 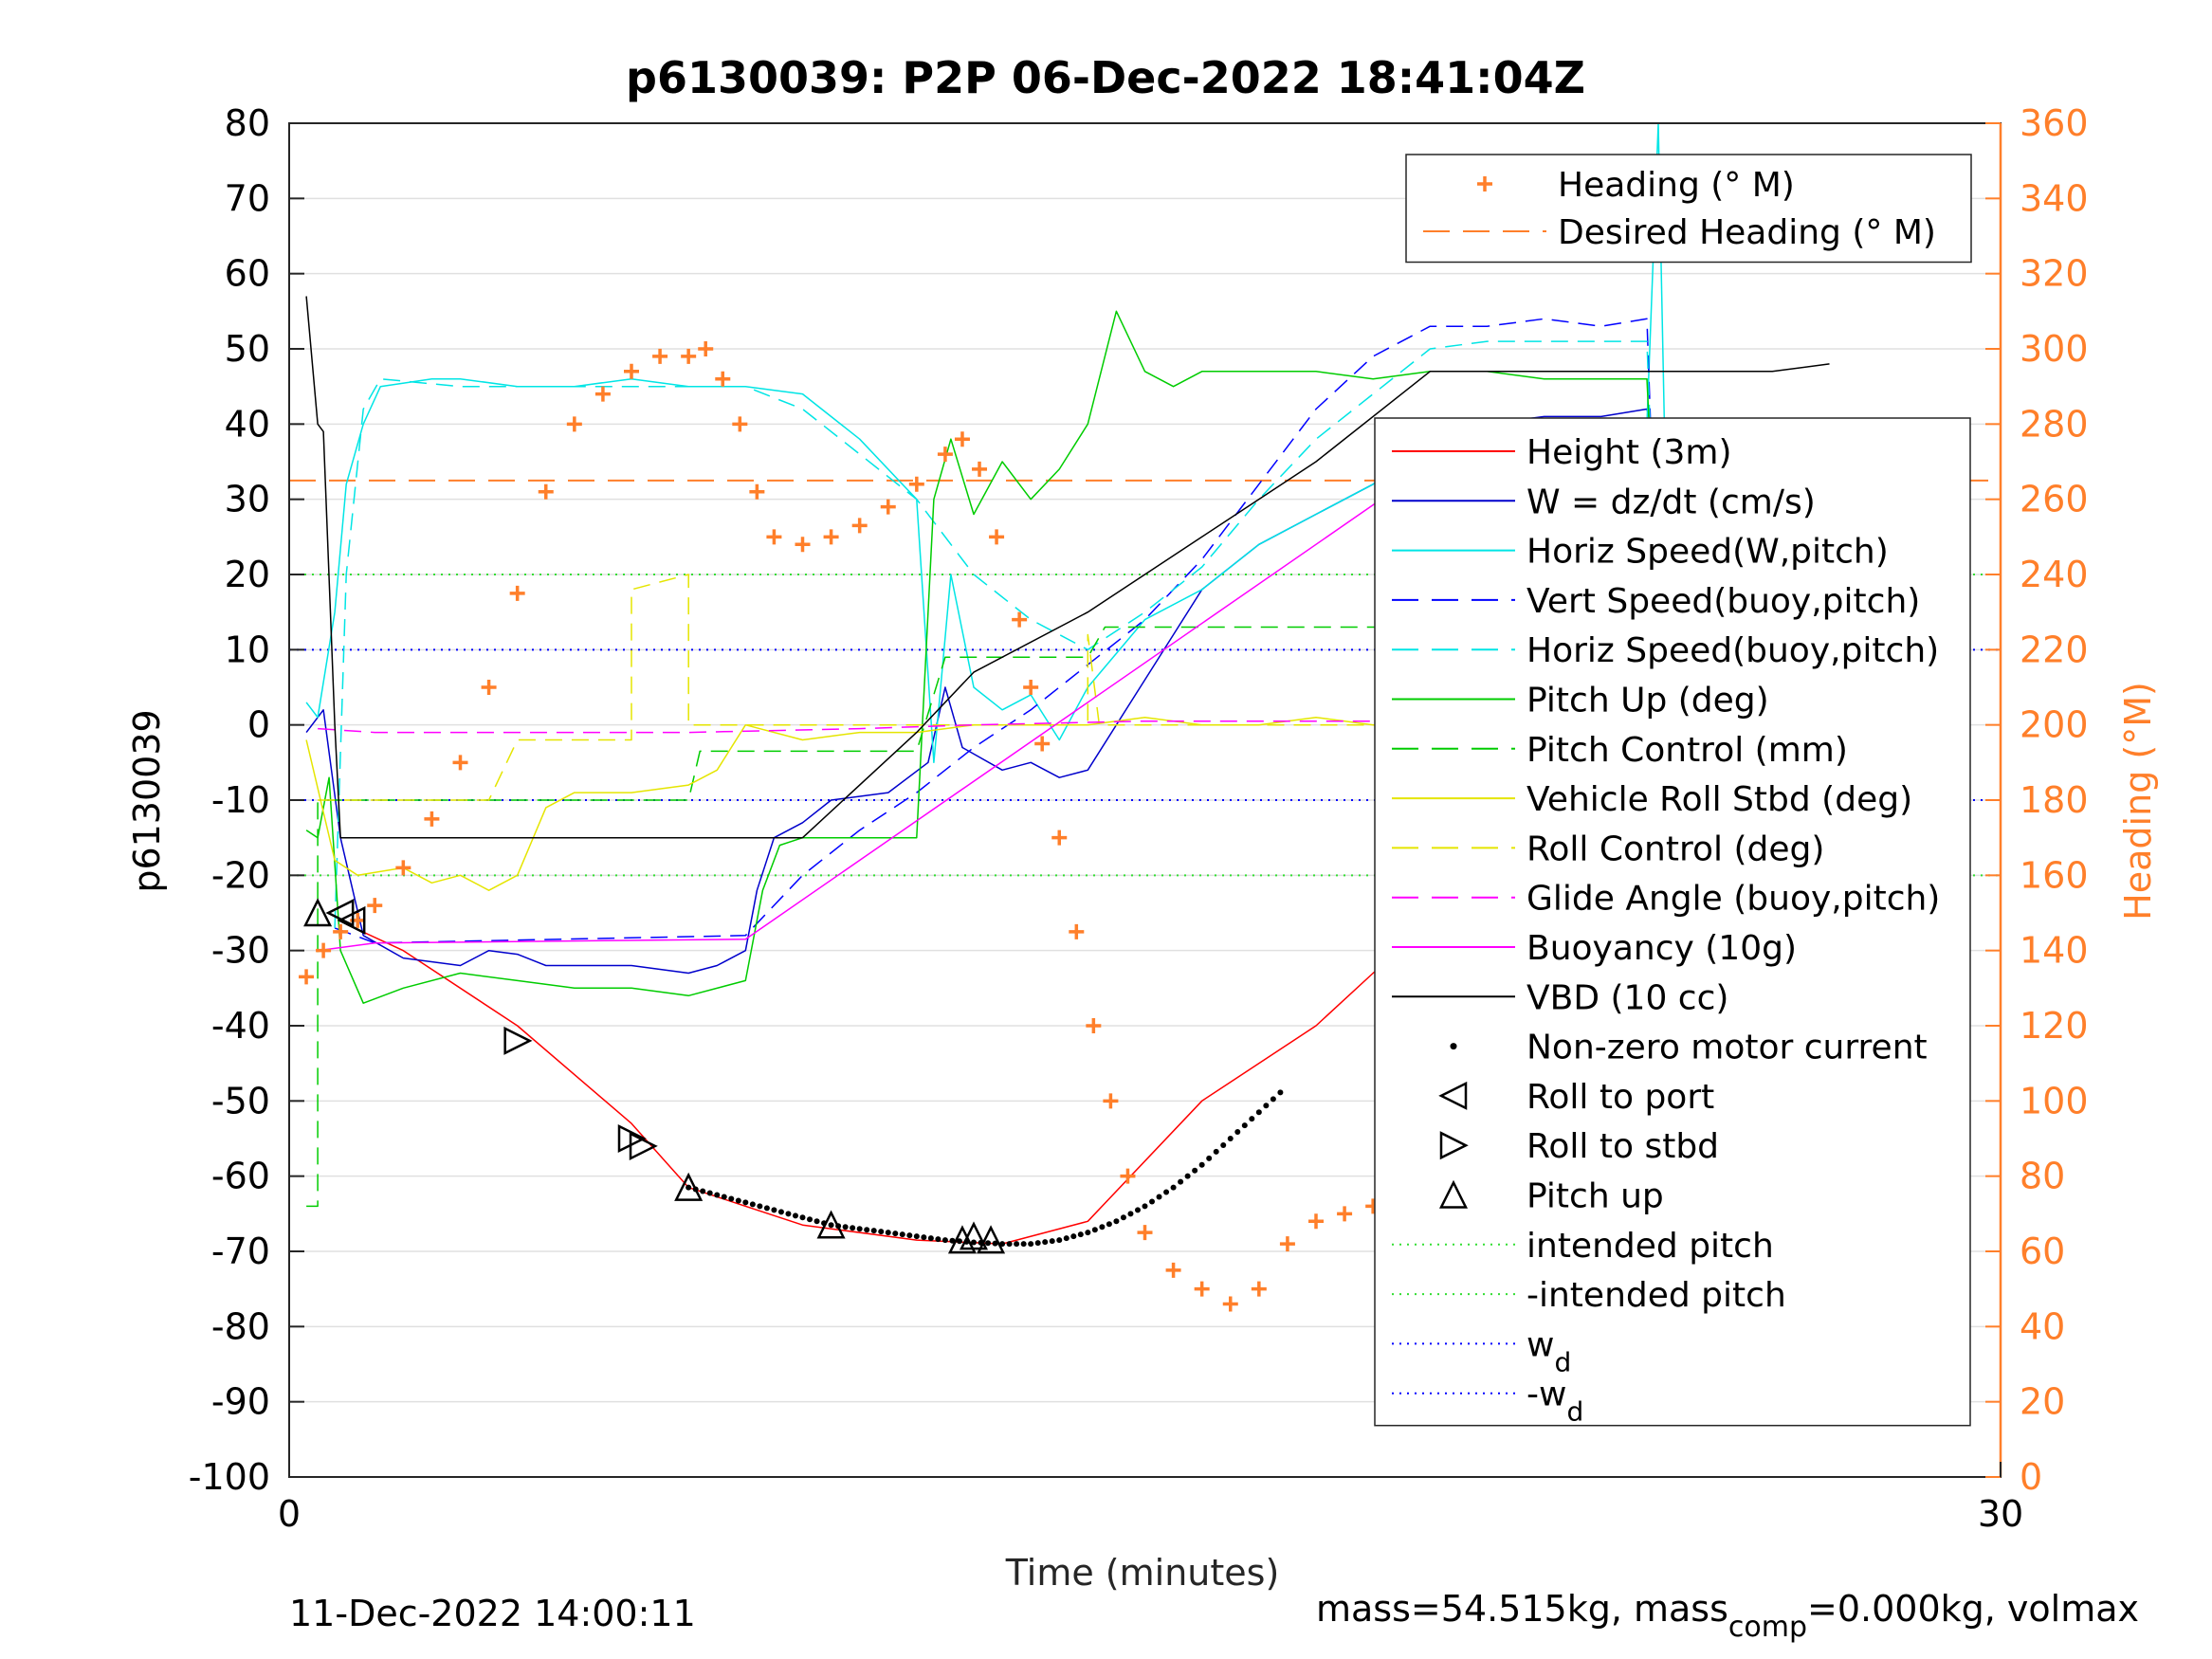 I want to click on legend-label: Vert Speed(buoy,pitch), so click(x=1723, y=601).